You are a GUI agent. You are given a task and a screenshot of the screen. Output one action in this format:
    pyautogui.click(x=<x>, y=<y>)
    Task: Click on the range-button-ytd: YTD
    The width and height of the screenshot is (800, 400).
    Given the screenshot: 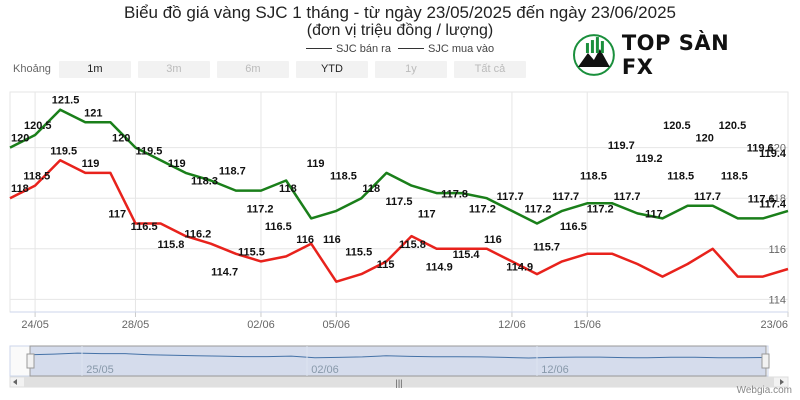 What is the action you would take?
    pyautogui.click(x=331, y=69)
    